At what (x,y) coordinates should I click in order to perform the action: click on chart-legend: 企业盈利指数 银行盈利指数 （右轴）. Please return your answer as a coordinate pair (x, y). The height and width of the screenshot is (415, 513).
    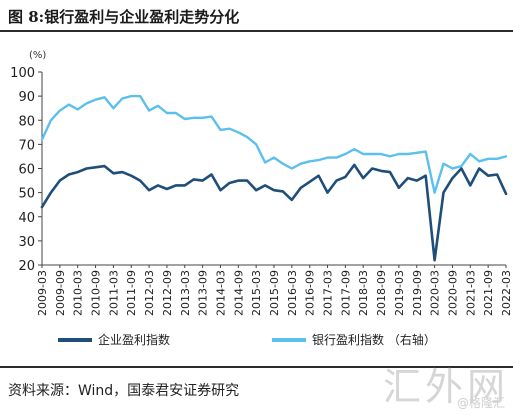
    Looking at the image, I should click on (256, 341).